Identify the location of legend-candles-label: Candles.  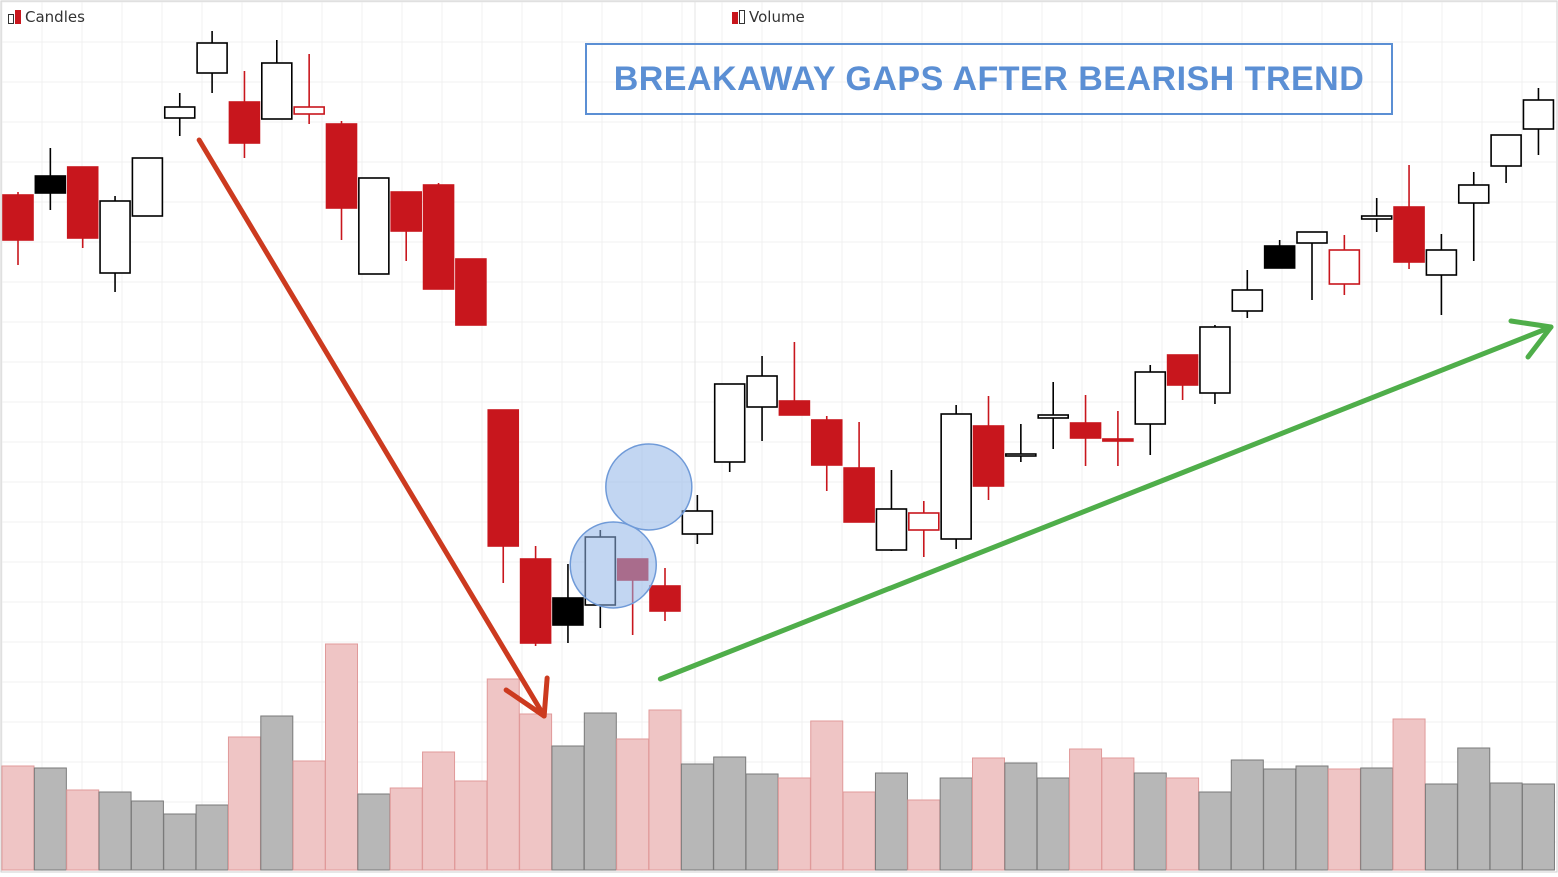
(55, 17).